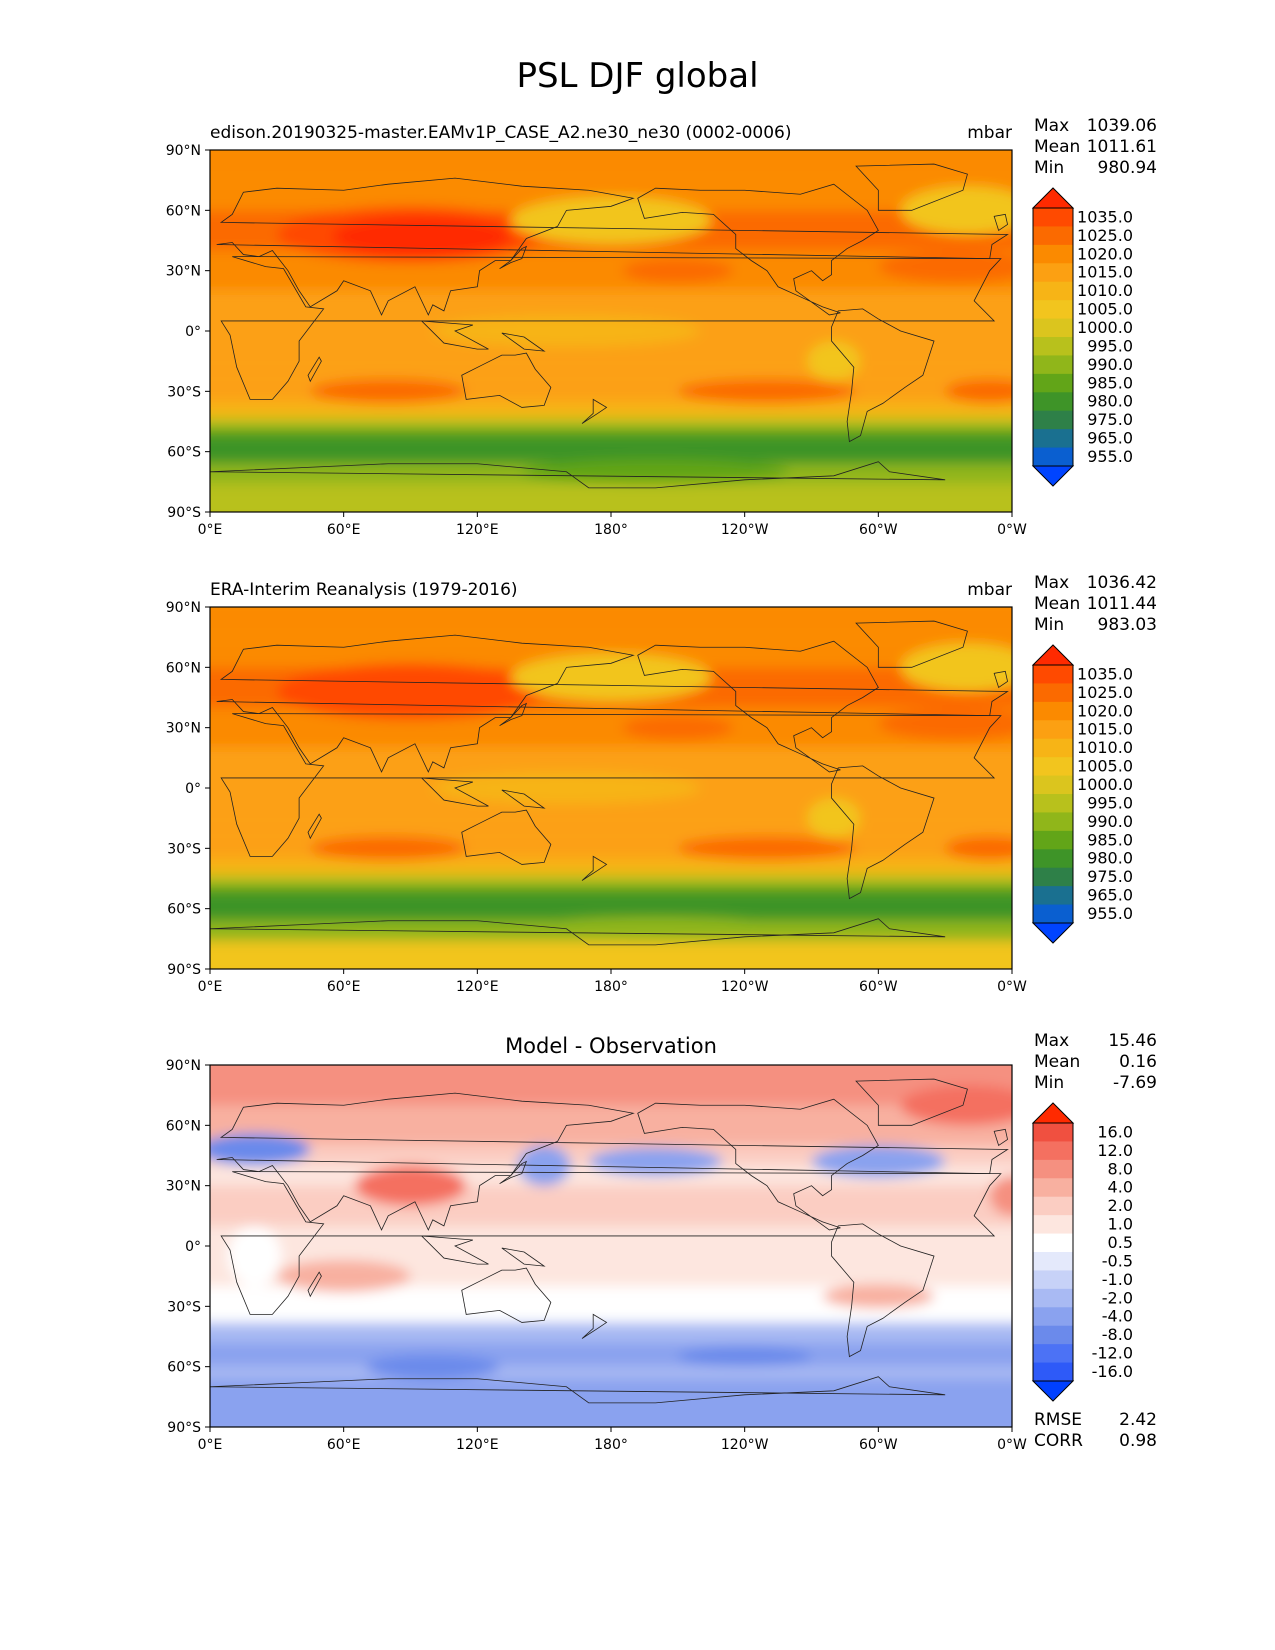  What do you see at coordinates (1138, 1441) in the screenshot?
I see `metric-value: 0.98` at bounding box center [1138, 1441].